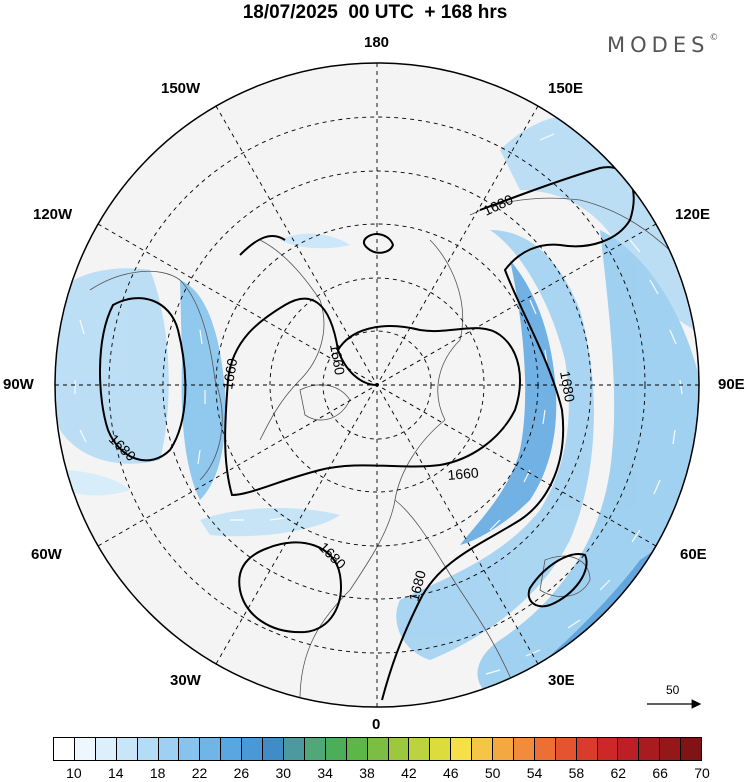 The height and width of the screenshot is (782, 750). What do you see at coordinates (199, 773) in the screenshot?
I see `colorbar-tick-label: 22` at bounding box center [199, 773].